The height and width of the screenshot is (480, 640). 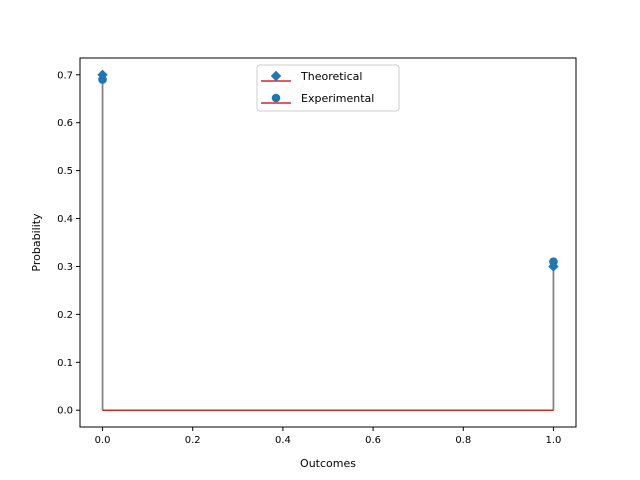 I want to click on x-axis-ticks: 0.0 0.2 0.4 0.6 0.8 1.0, so click(x=328, y=436).